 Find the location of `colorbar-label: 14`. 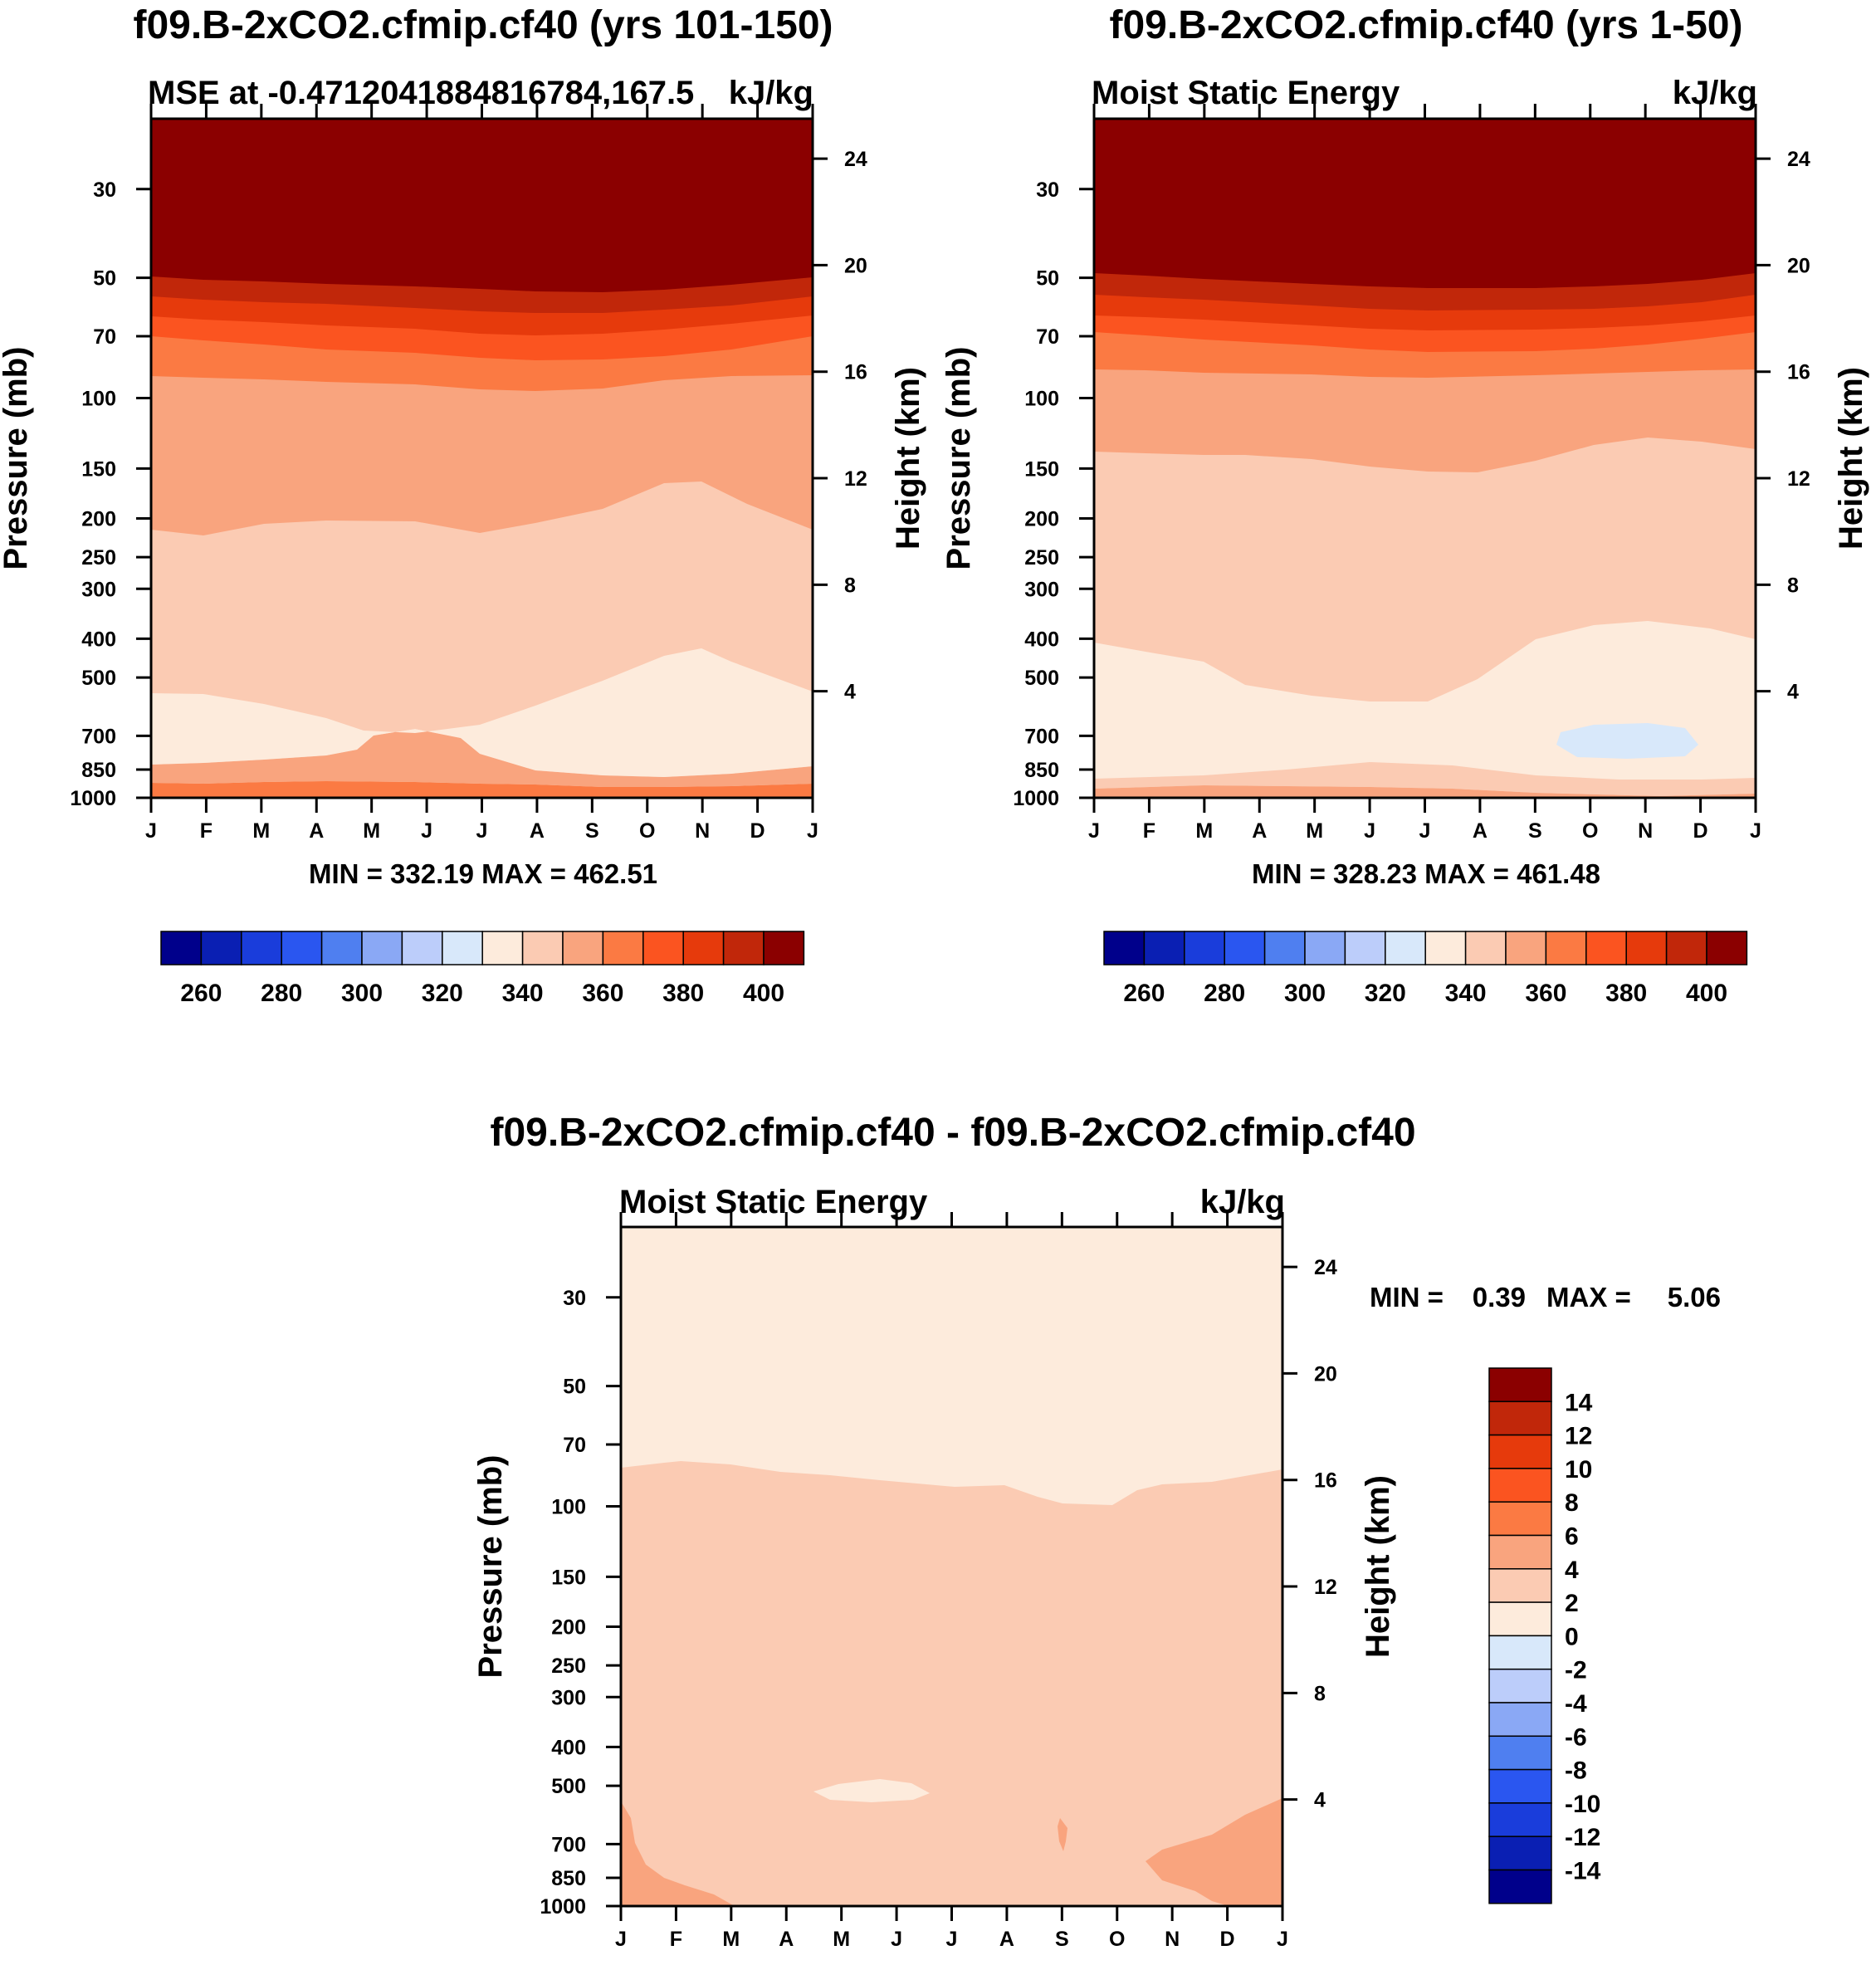

colorbar-label: 14 is located at coordinates (1579, 1402).